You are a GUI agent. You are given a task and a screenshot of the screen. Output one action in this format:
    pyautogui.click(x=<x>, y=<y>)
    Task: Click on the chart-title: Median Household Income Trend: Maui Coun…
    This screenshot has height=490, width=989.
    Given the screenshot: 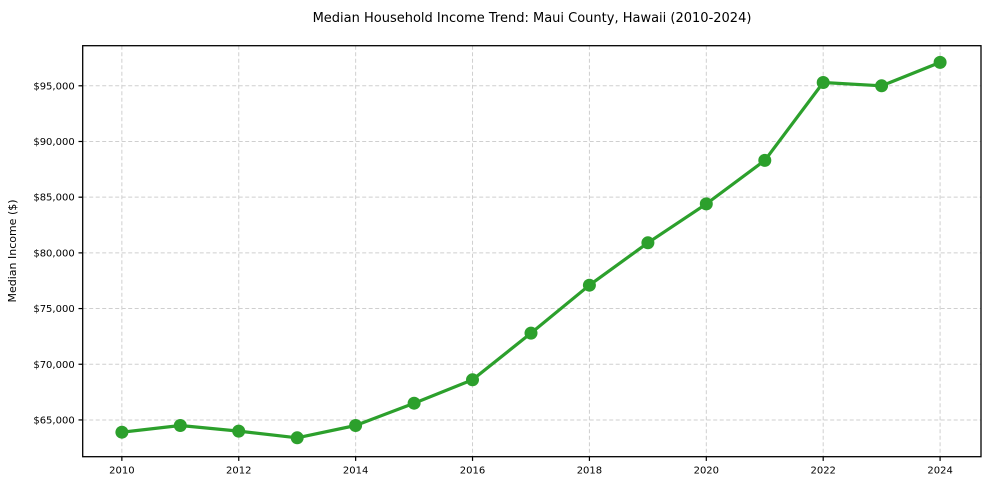 What is the action you would take?
    pyautogui.click(x=532, y=18)
    